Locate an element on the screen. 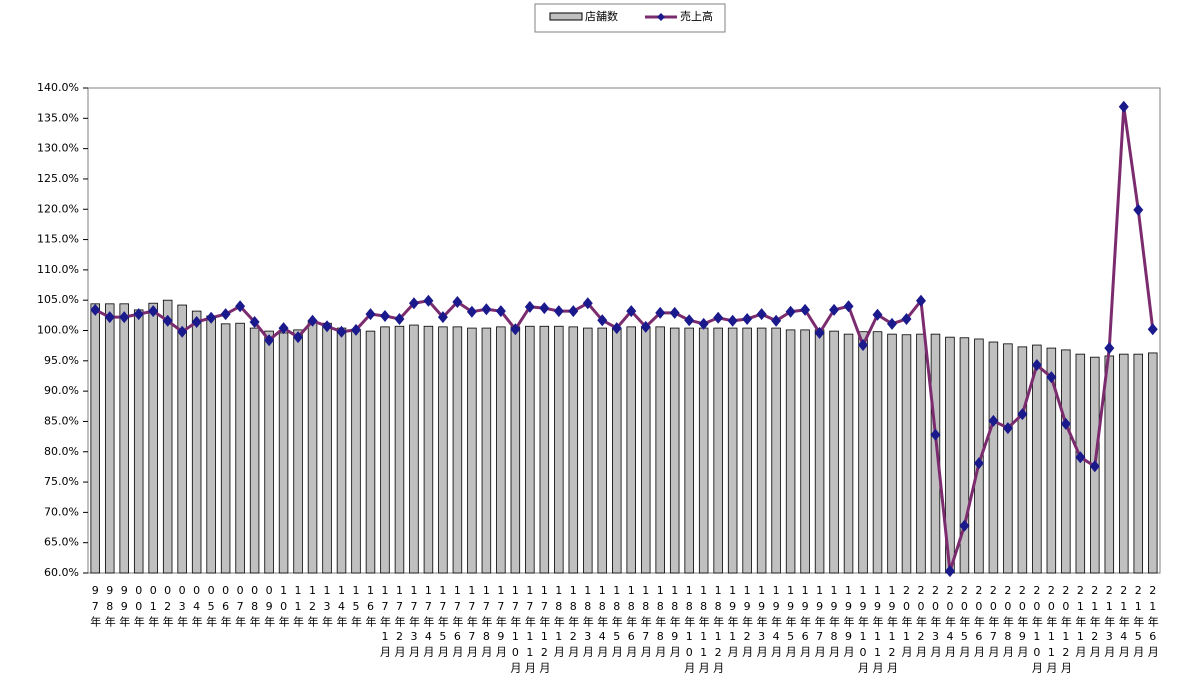 The height and width of the screenshot is (674, 1200). x-tick-label: 20年2月 is located at coordinates (920, 622).